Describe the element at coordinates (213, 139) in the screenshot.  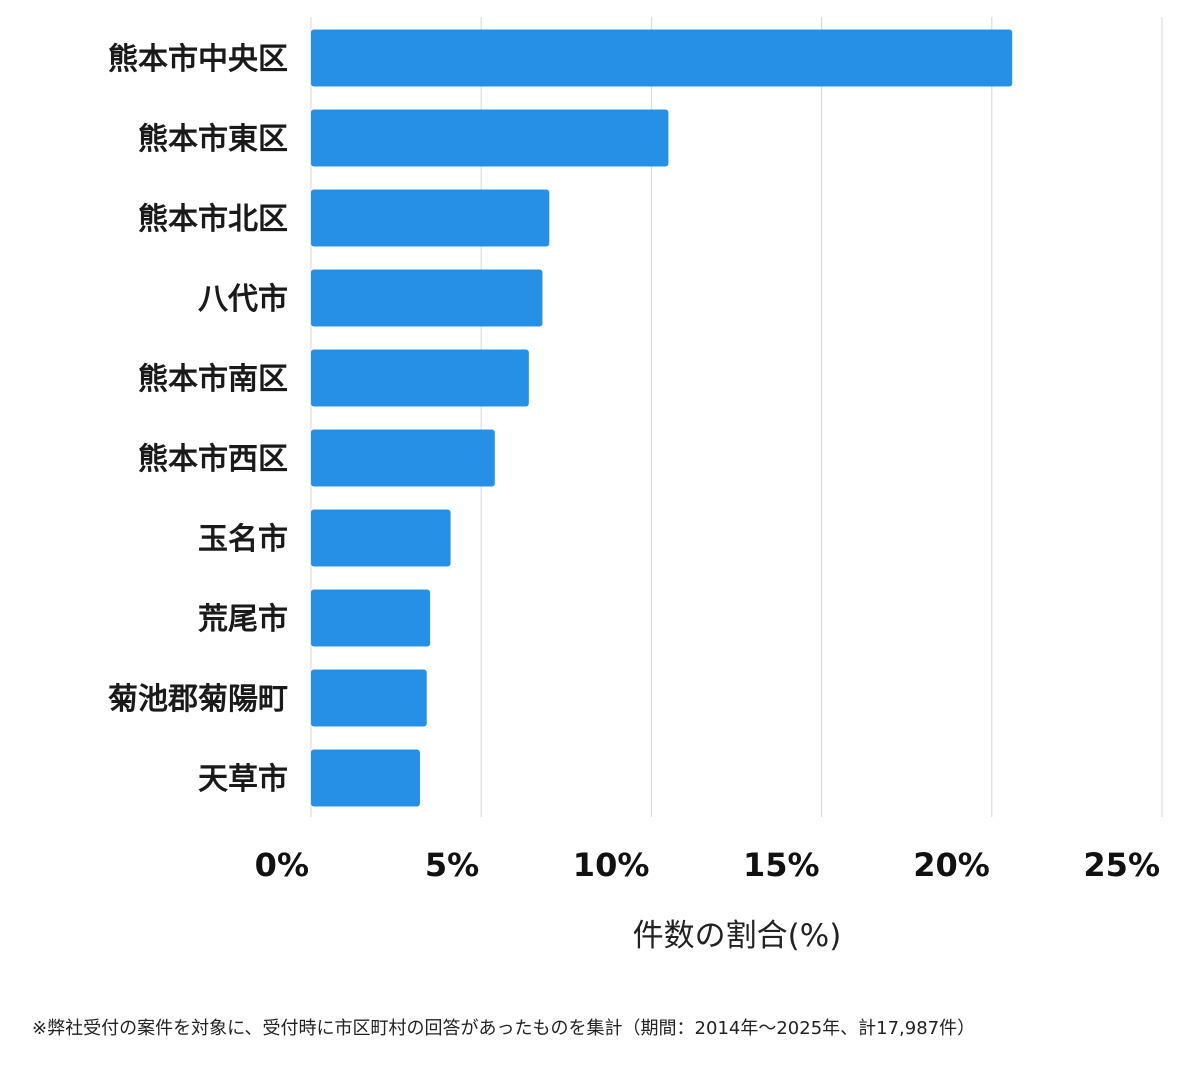
I see `category-label: 熊本市東区` at that location.